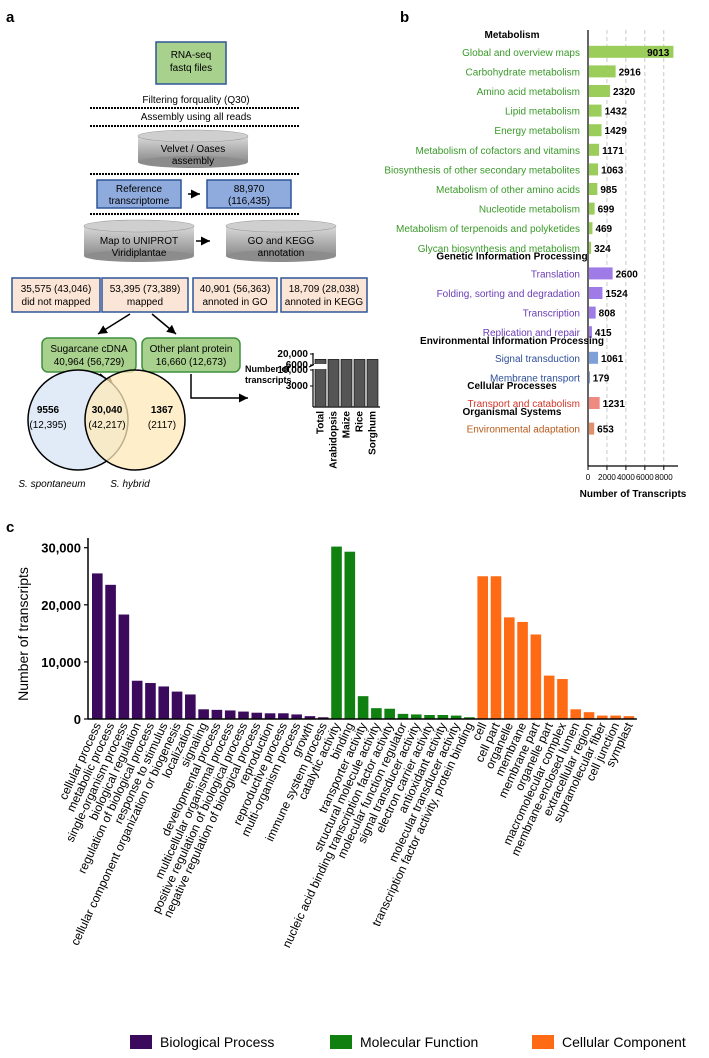 This screenshot has width=709, height=1058. Describe the element at coordinates (630, 72) in the screenshot. I see `panel-b-value-label: 2916` at that location.